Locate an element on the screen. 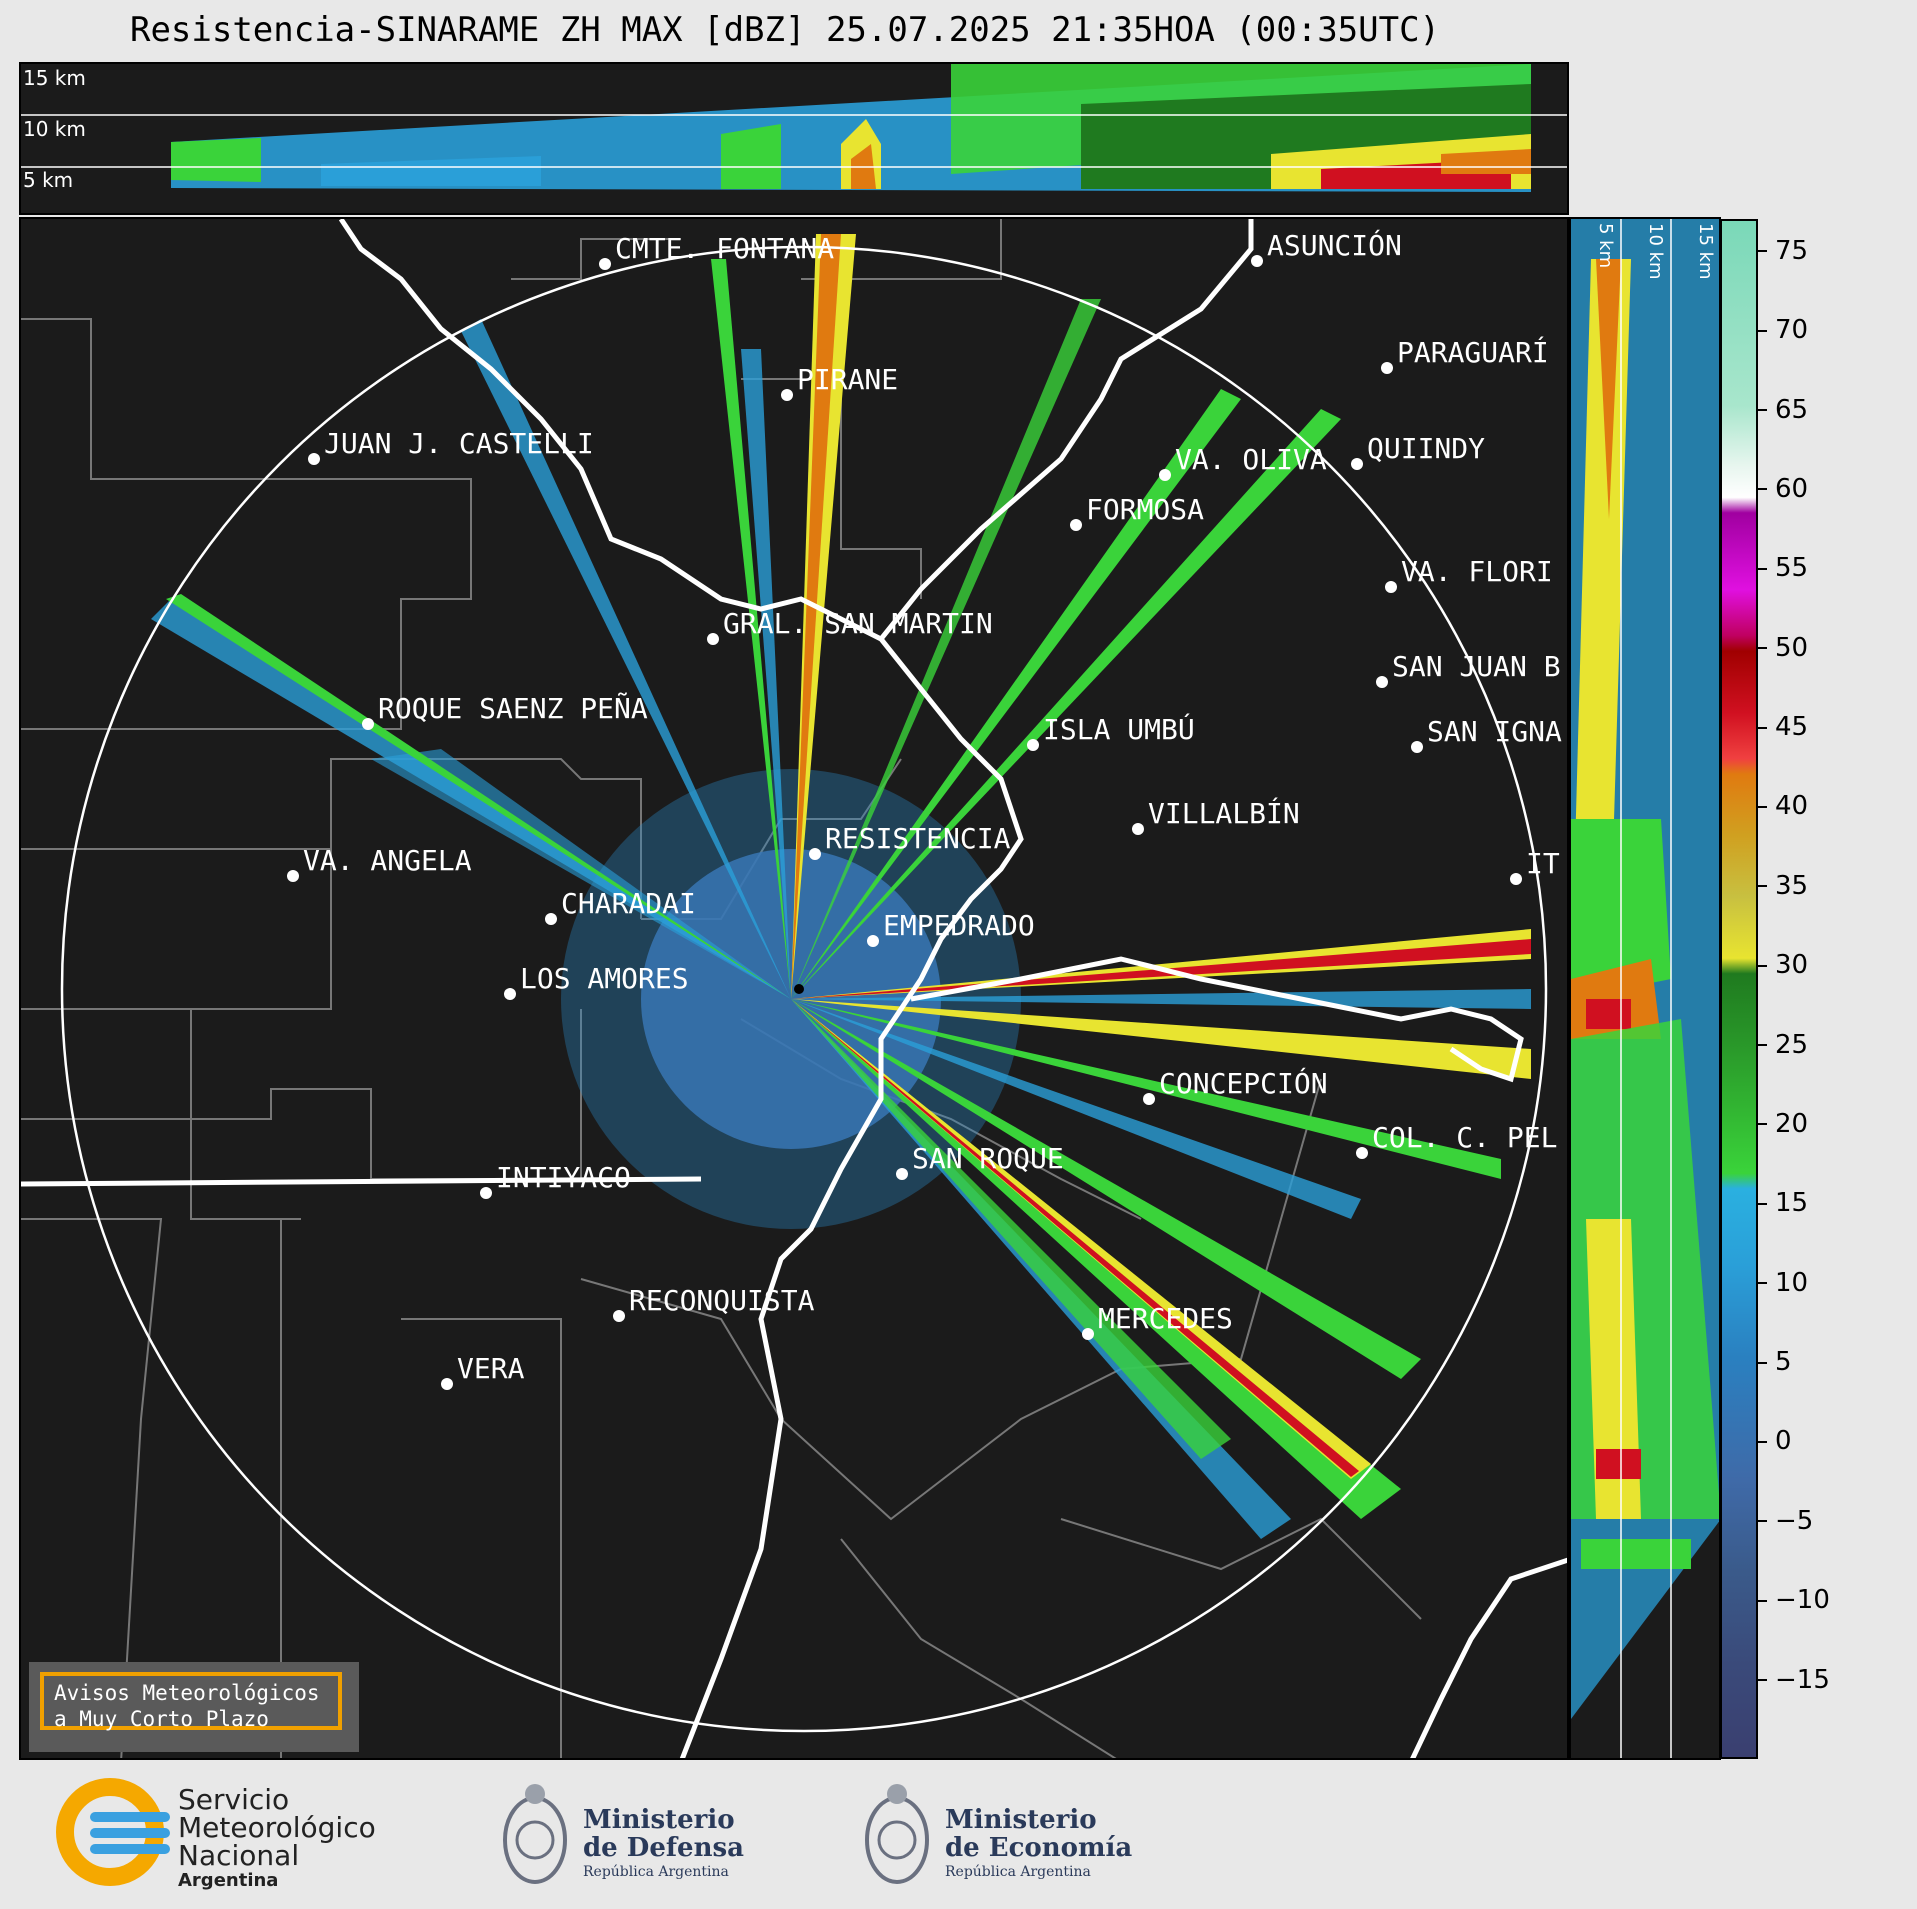 The width and height of the screenshot is (1917, 1909). place-label: PARAGUARÍ is located at coordinates (1473, 352).